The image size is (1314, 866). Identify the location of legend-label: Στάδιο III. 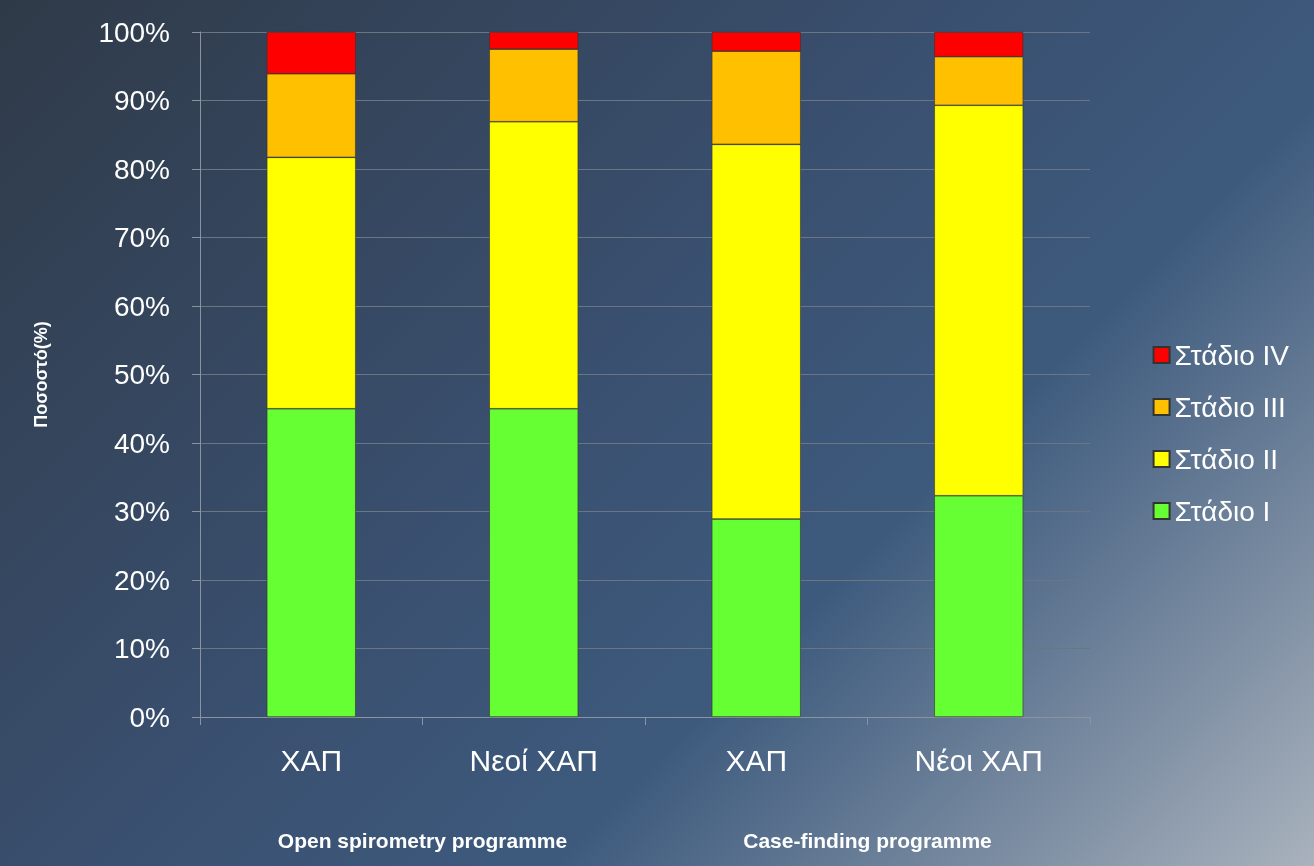
(1230, 407).